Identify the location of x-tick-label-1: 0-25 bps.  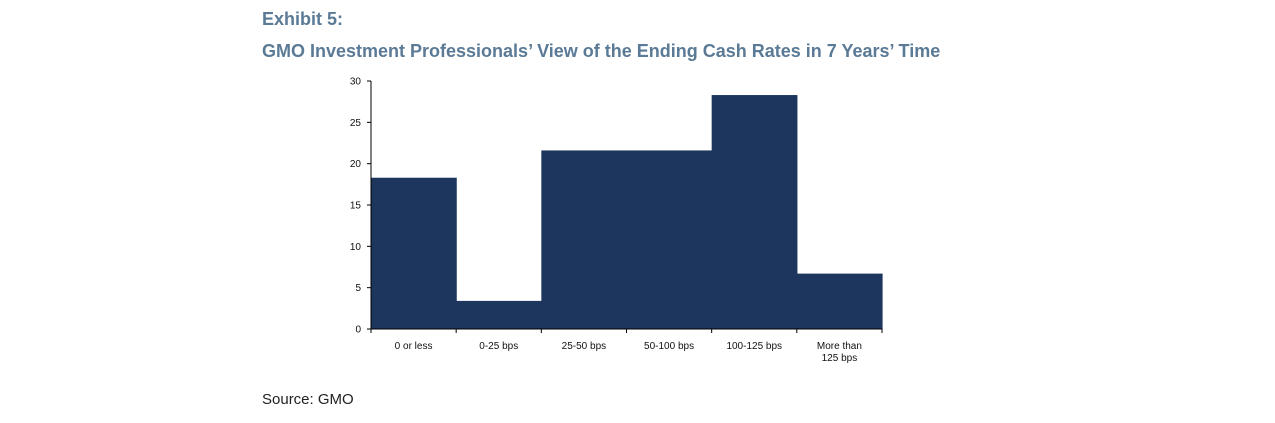
(498, 346).